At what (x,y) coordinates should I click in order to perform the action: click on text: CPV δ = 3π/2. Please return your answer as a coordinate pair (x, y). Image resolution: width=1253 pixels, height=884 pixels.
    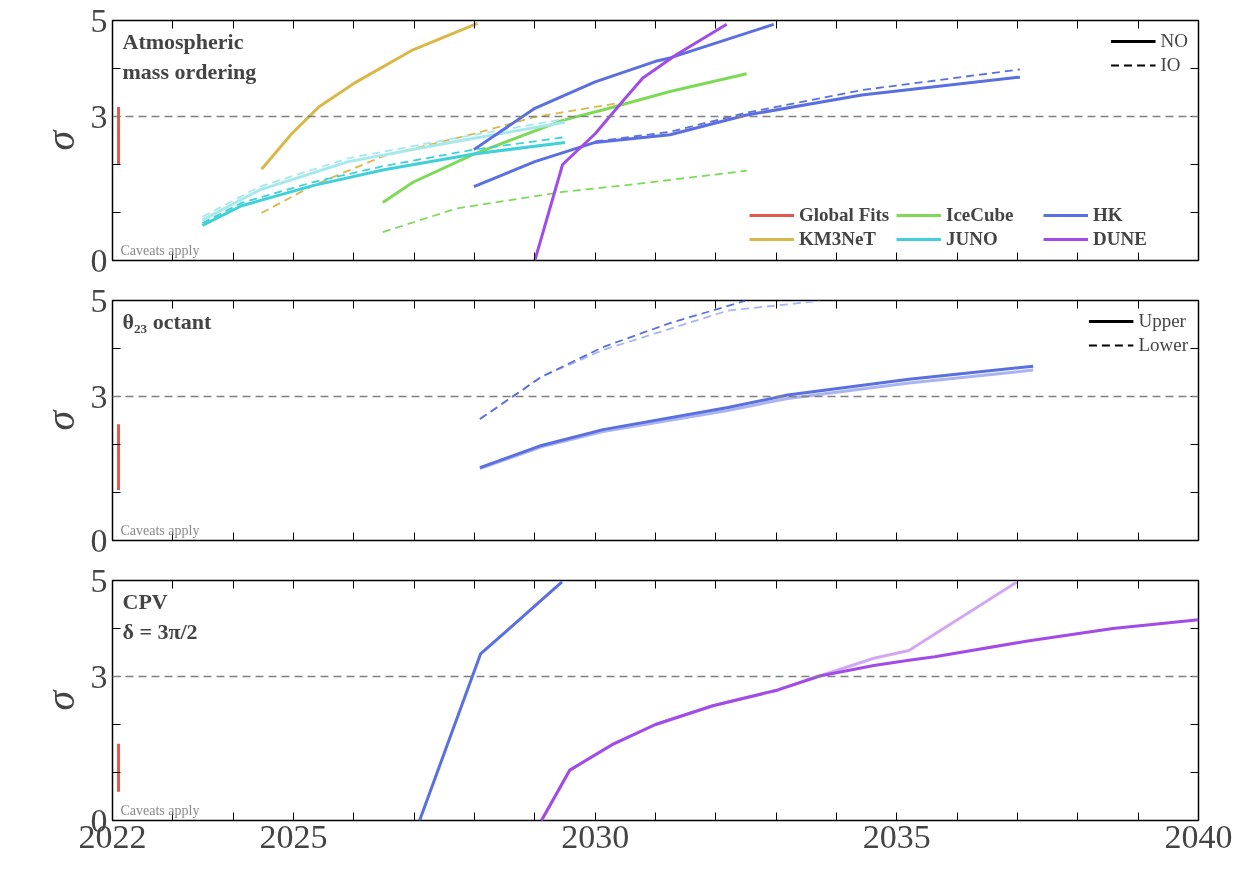
    Looking at the image, I should click on (160, 616).